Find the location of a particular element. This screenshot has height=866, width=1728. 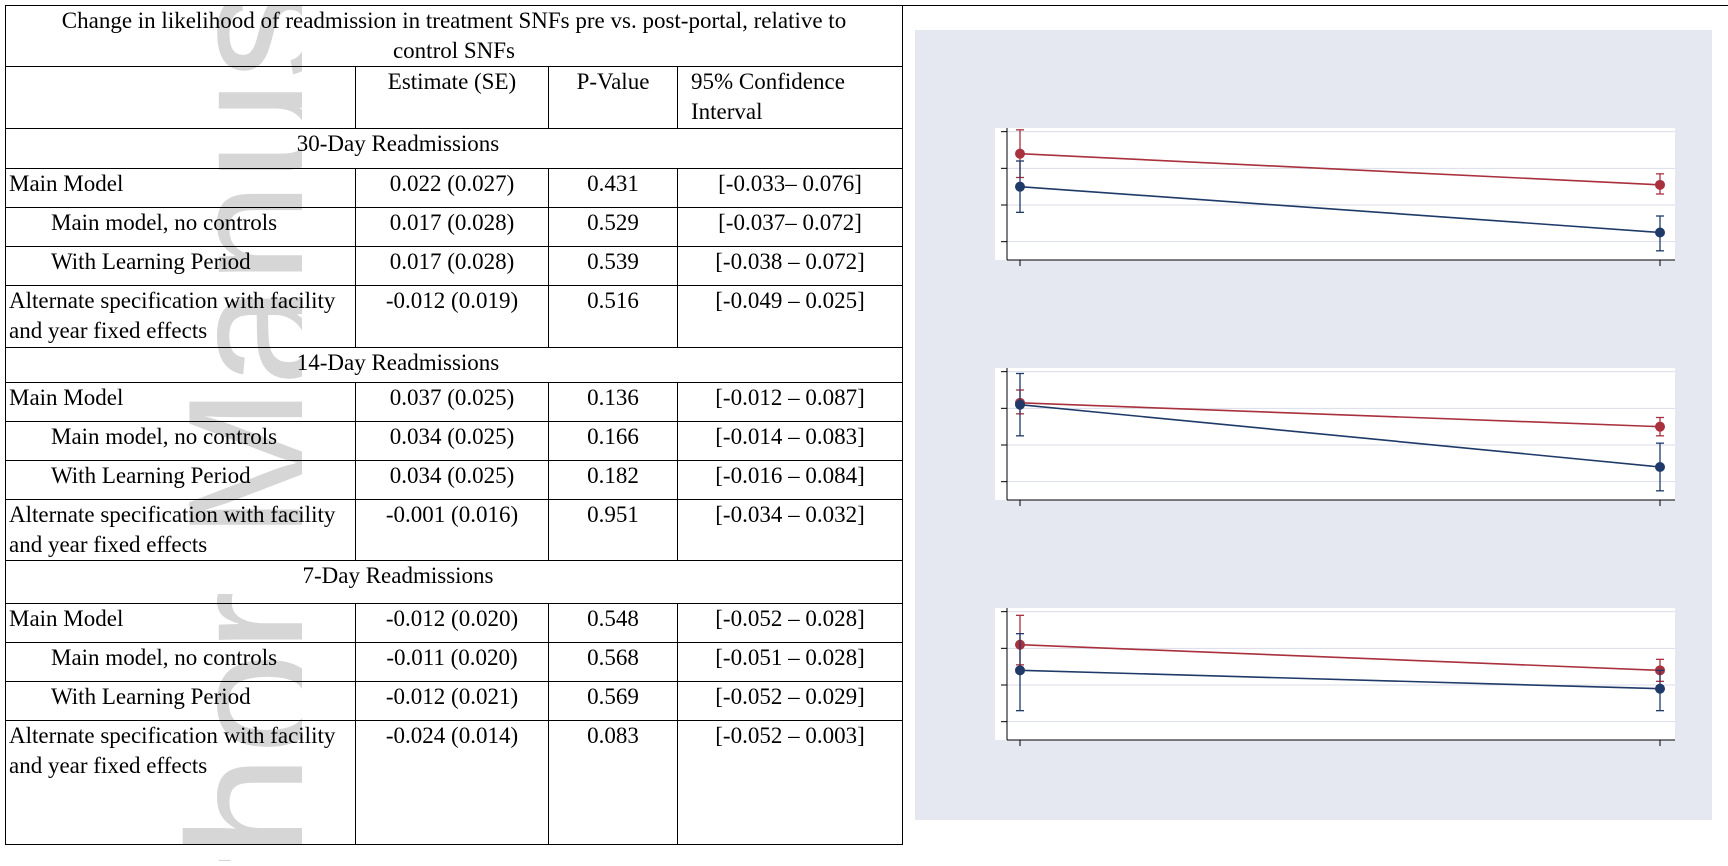

row-p-value: 0.136 is located at coordinates (613, 402).